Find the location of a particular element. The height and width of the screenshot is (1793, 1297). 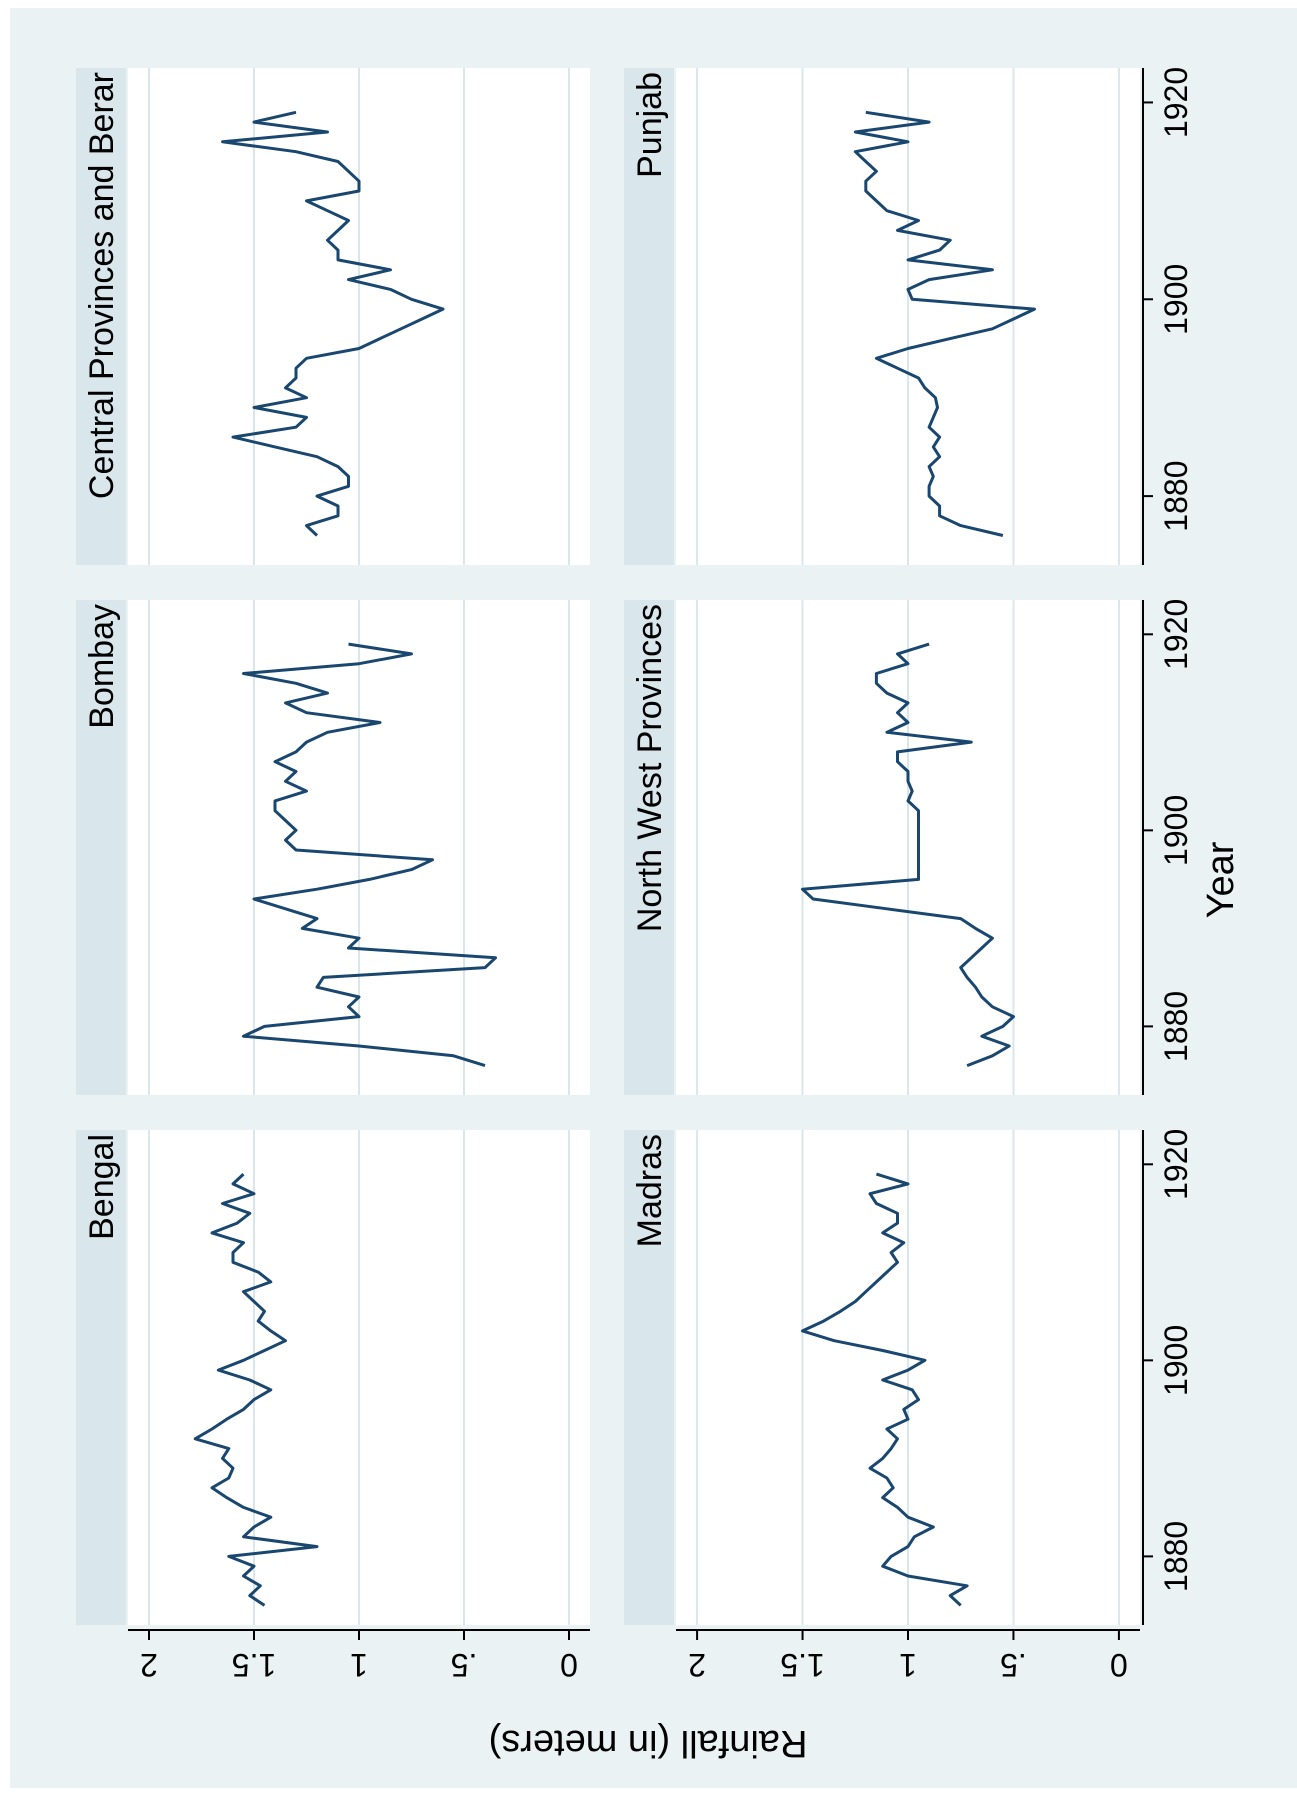

panel-title: Bengal is located at coordinates (102, 1187).